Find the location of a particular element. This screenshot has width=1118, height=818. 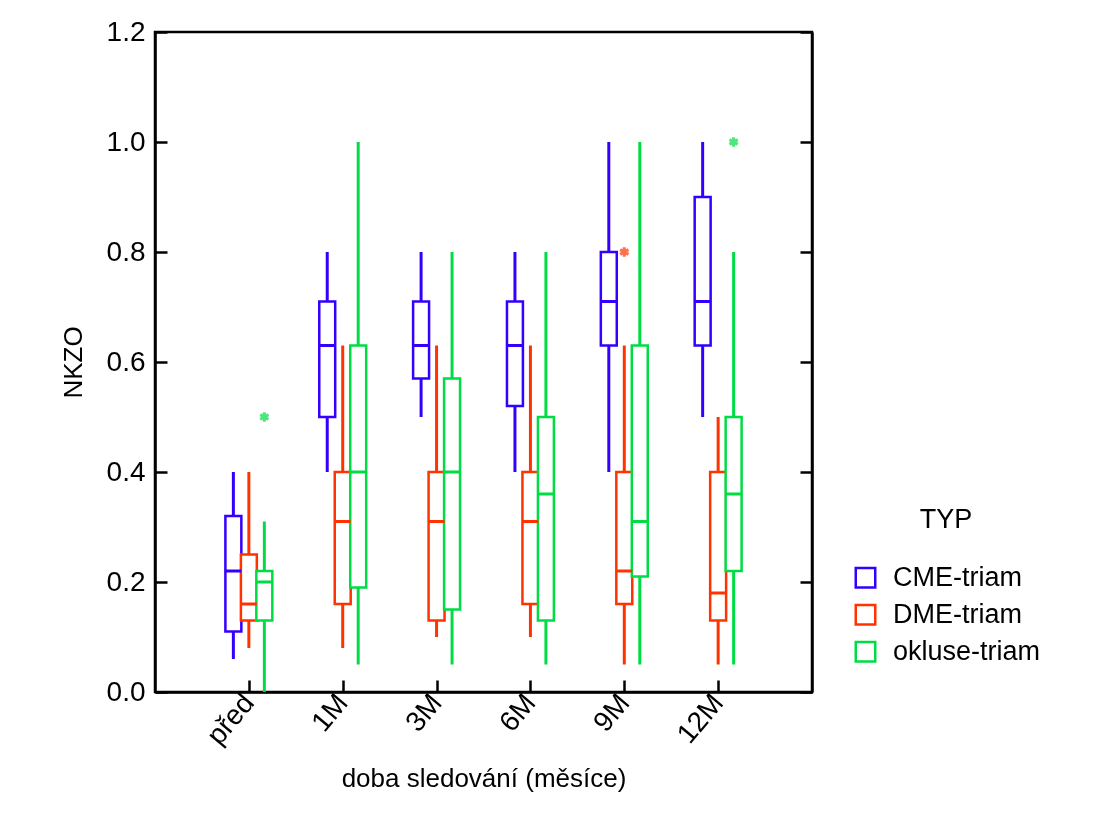

legend-label: DME-triam is located at coordinates (957, 613).